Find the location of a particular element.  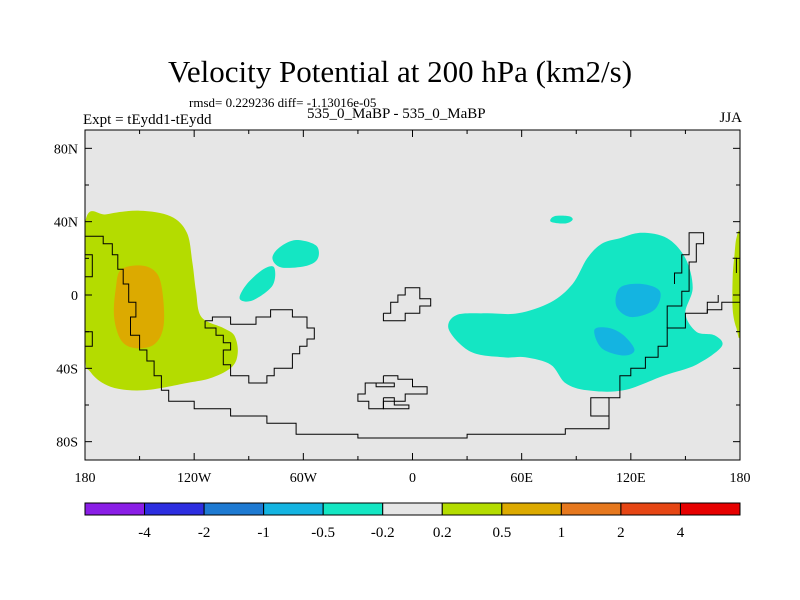

chart-title: Velocity Potential at 200 hPa (km2/s) is located at coordinates (400, 71).